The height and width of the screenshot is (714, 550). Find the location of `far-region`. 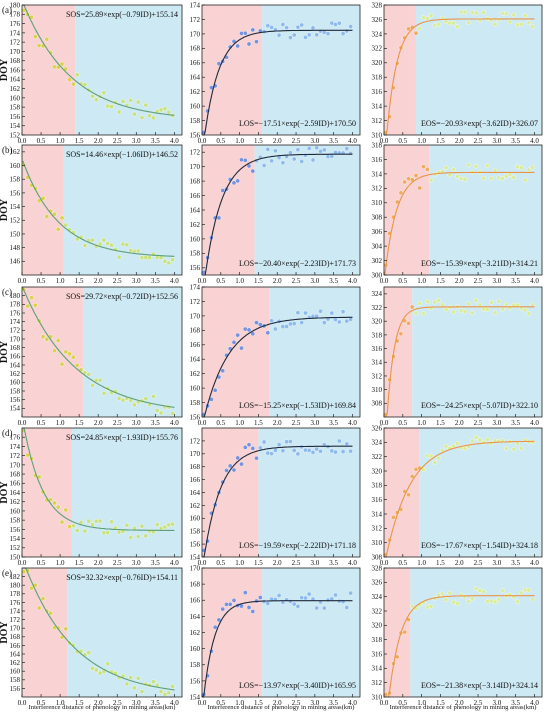

far-region is located at coordinates (124, 632).